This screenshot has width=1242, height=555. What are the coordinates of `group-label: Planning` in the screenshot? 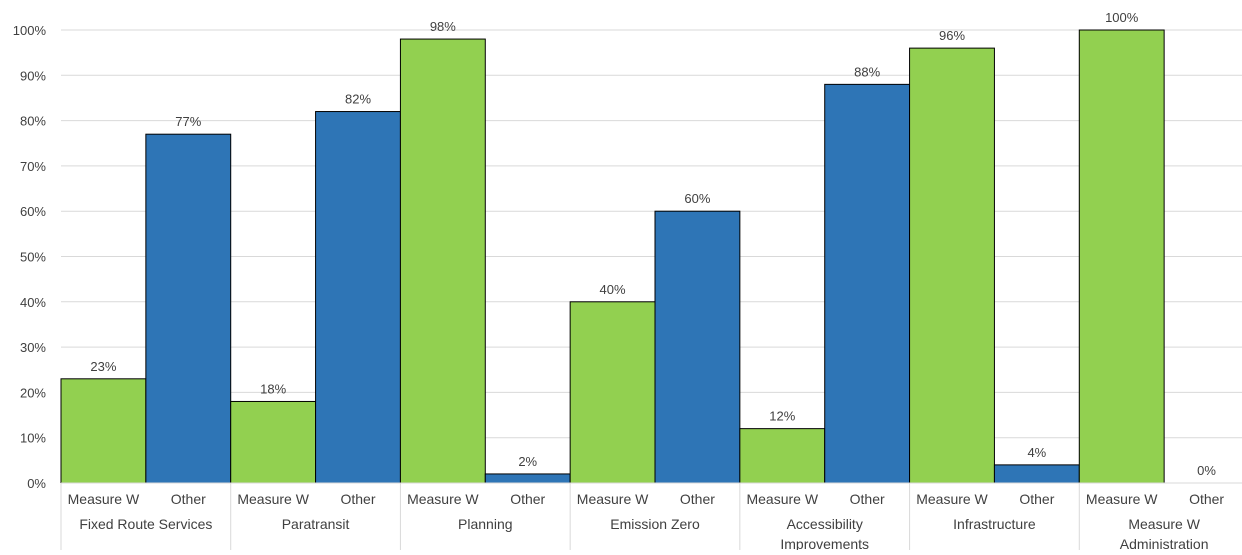 It's located at (485, 524).